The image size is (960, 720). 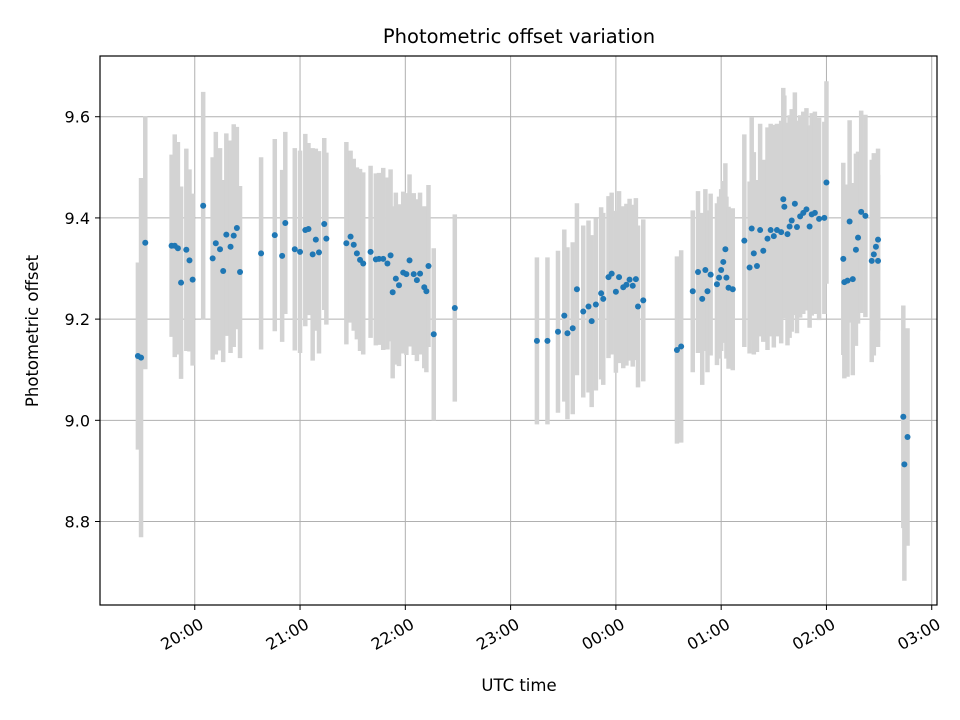 What do you see at coordinates (77, 522) in the screenshot?
I see `y-tick-label: 8.8` at bounding box center [77, 522].